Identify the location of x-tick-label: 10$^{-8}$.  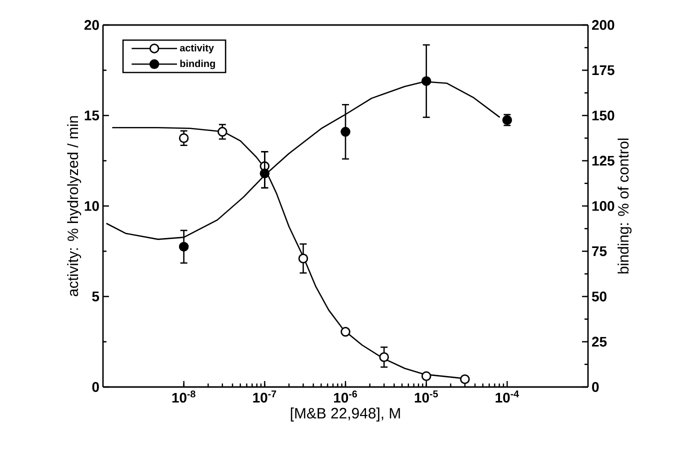
(184, 396).